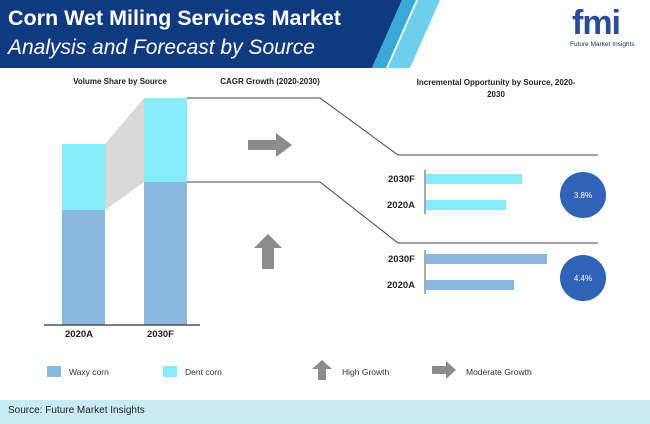  Describe the element at coordinates (83, 267) in the screenshot. I see `bar-2020a-waxy-corn` at that location.